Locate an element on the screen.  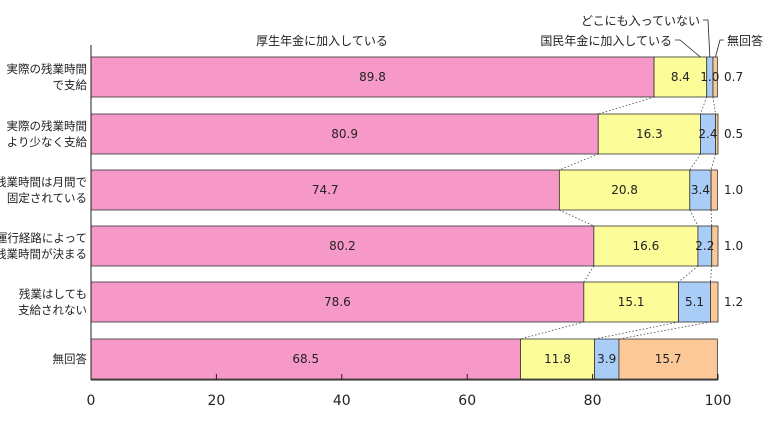
value-label-1-2: 8.4 is located at coordinates (680, 77).